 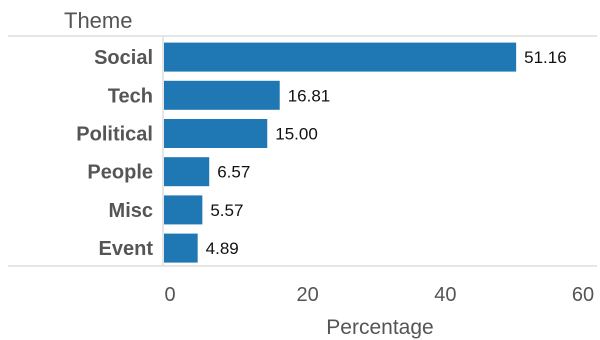 What do you see at coordinates (340, 57) in the screenshot?
I see `bar-social` at bounding box center [340, 57].